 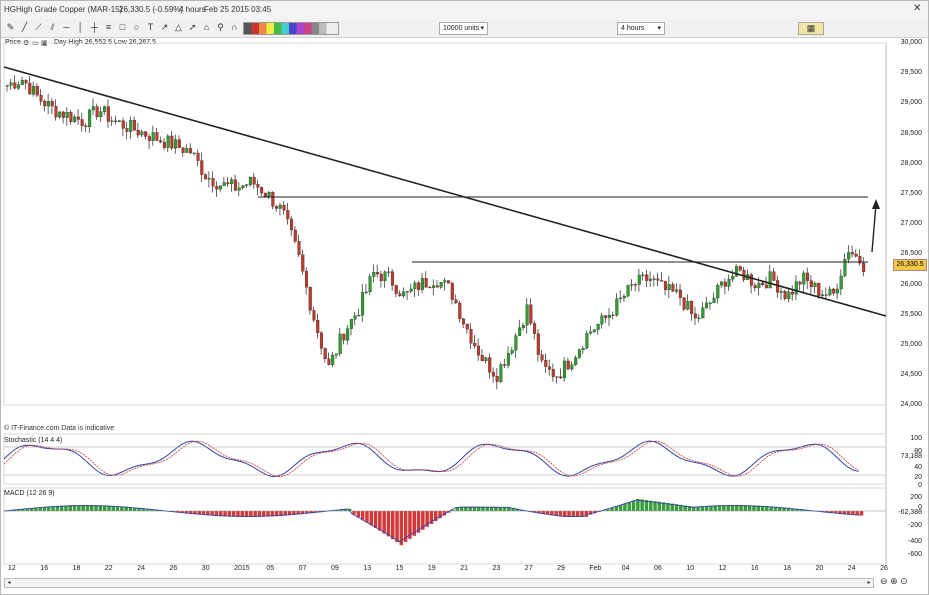 What do you see at coordinates (122, 27) in the screenshot?
I see `rectangle-icon: □` at bounding box center [122, 27].